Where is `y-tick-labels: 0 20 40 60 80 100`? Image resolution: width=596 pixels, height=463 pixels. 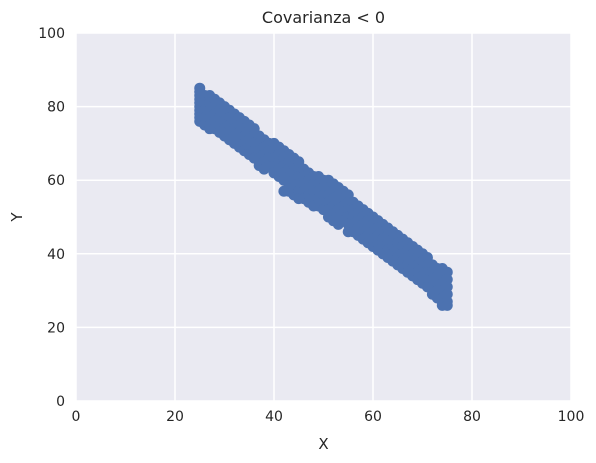 y-tick-labels: 0 20 40 60 80 100 is located at coordinates (51, 218).